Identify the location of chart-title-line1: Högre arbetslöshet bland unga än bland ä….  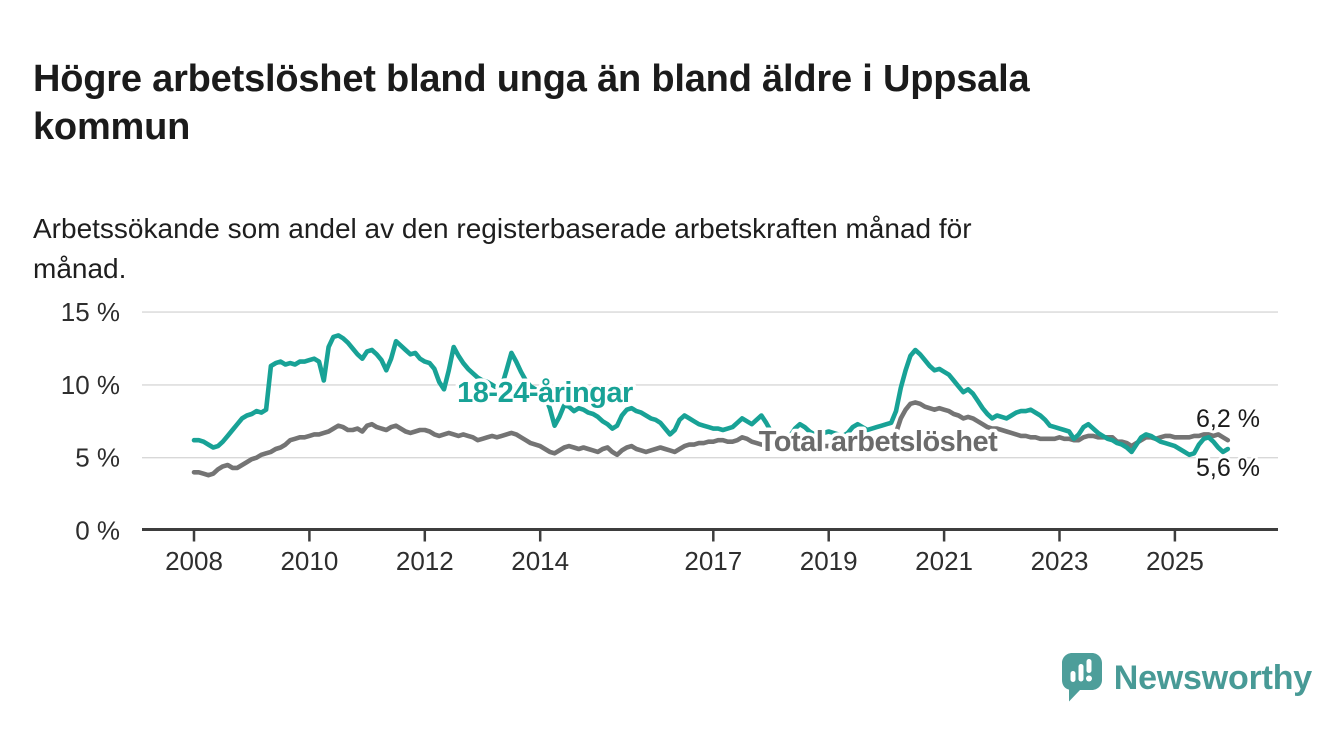
(531, 79).